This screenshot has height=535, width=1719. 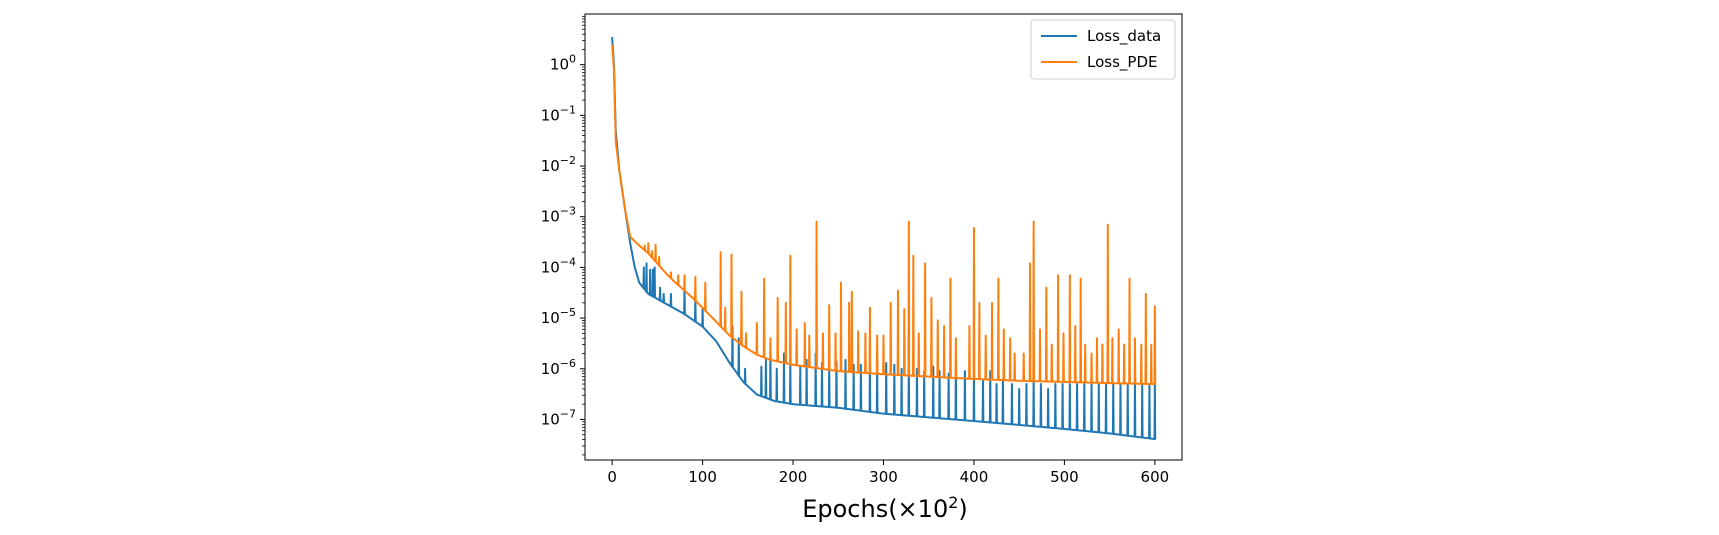 I want to click on x-tick-label: 600, so click(x=1155, y=477).